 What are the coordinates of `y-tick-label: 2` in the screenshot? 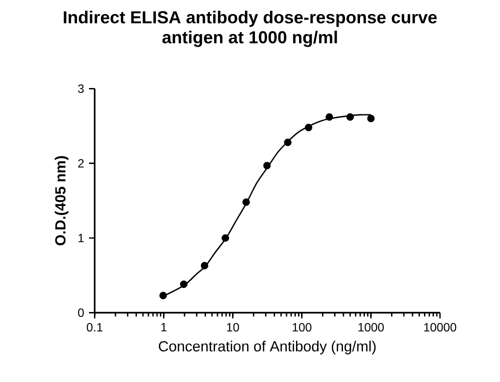 It's located at (81, 163).